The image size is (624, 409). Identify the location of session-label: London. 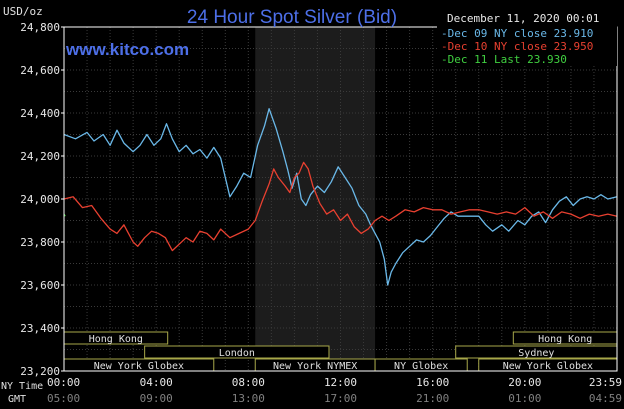
(237, 353).